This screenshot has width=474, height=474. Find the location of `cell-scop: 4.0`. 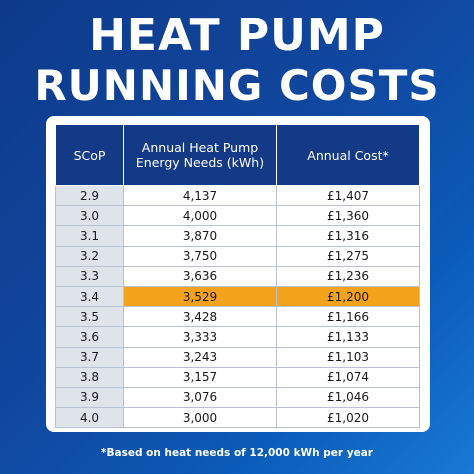

cell-scop: 4.0 is located at coordinates (89, 418).